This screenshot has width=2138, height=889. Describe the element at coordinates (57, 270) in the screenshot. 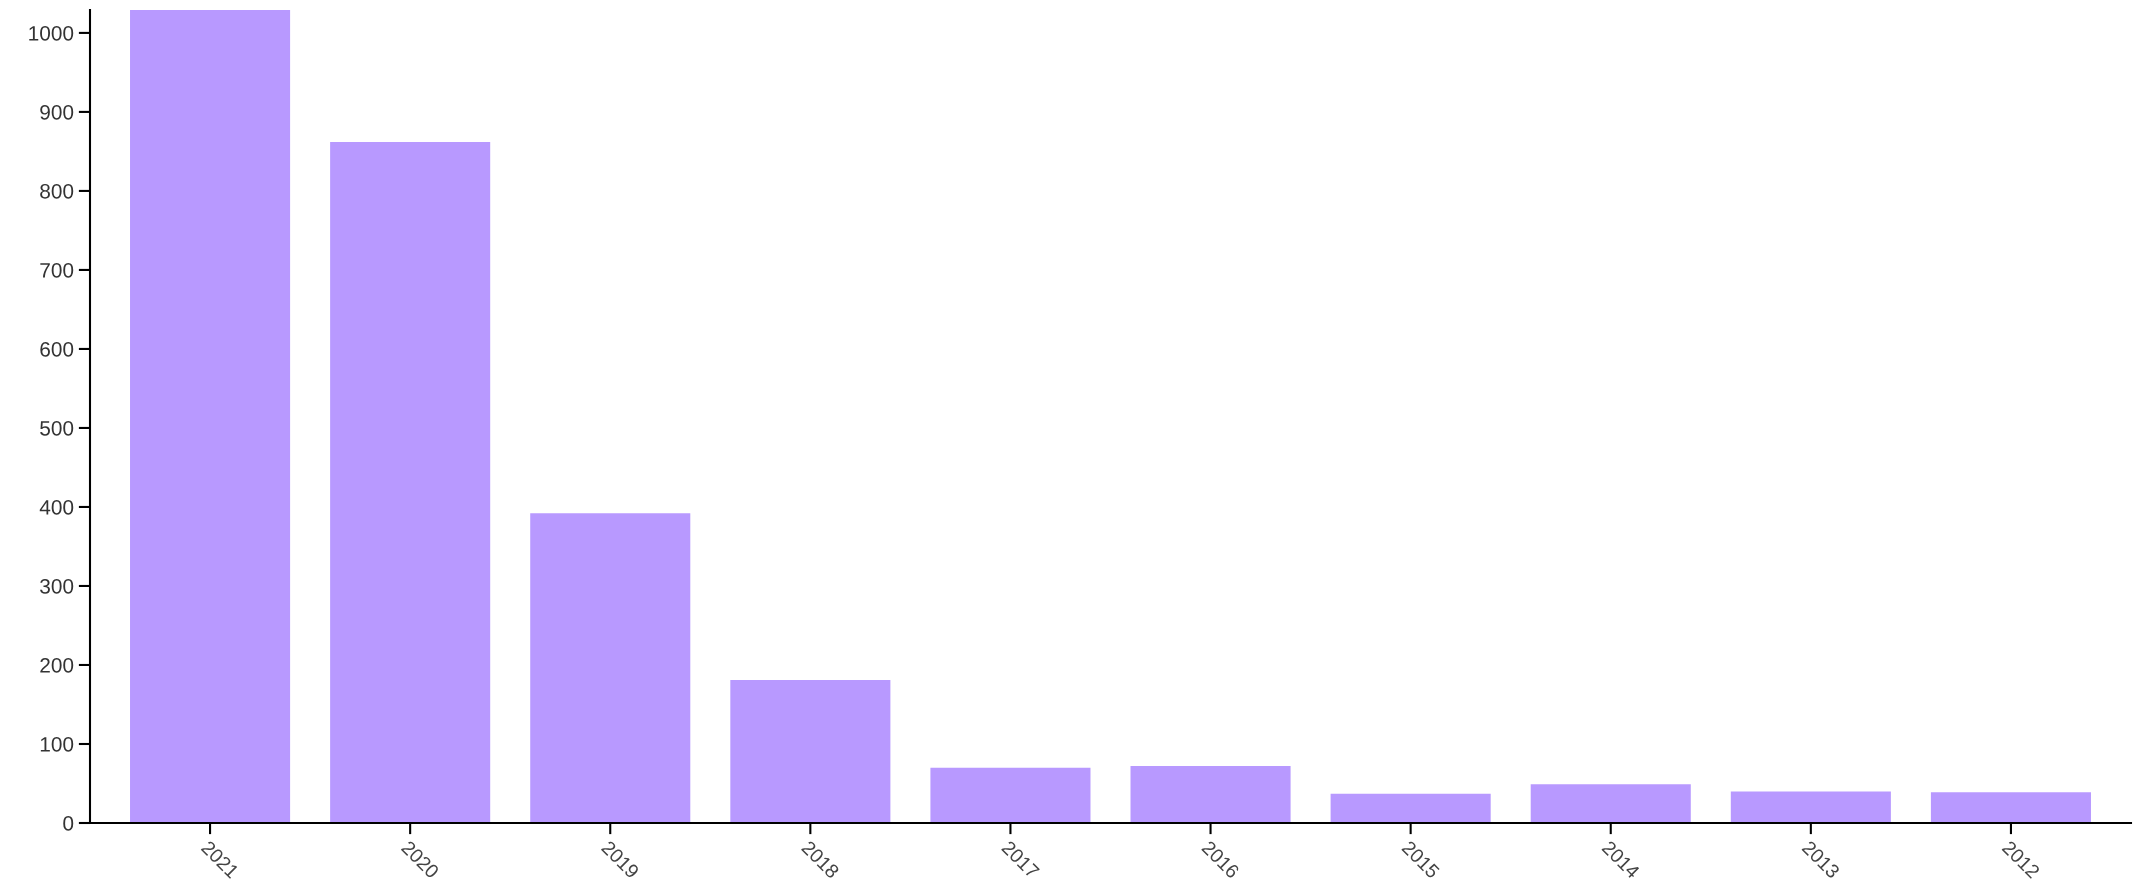

I see `y-tick-label: 700` at that location.